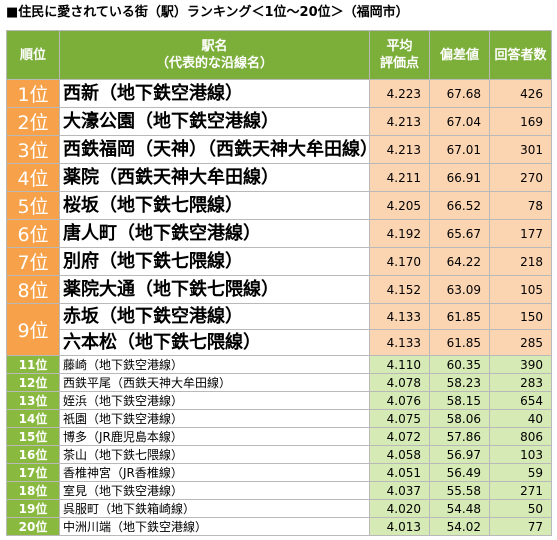 Image resolution: width=557 pixels, height=540 pixels. What do you see at coordinates (459, 93) in the screenshot?
I see `deviation-cell: 67.68` at bounding box center [459, 93].